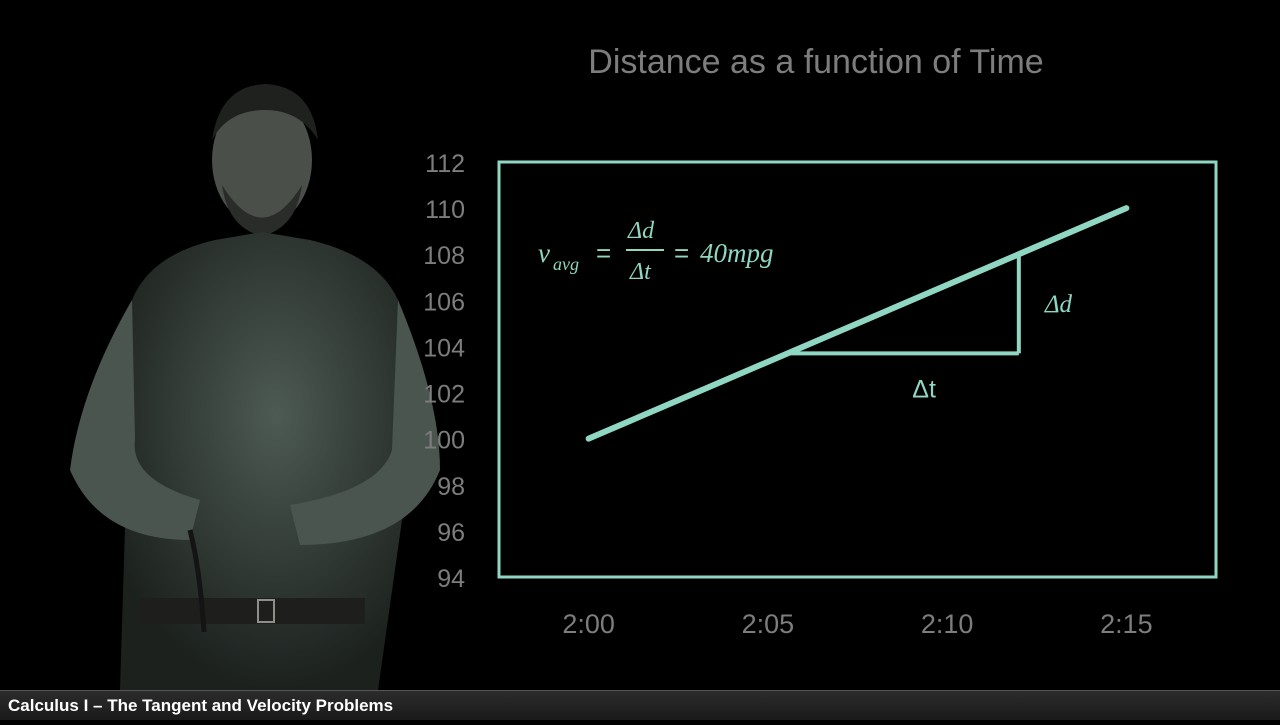 The width and height of the screenshot is (1280, 725). Describe the element at coordinates (365, 422) in the screenshot. I see `presenter-arm-right` at that location.